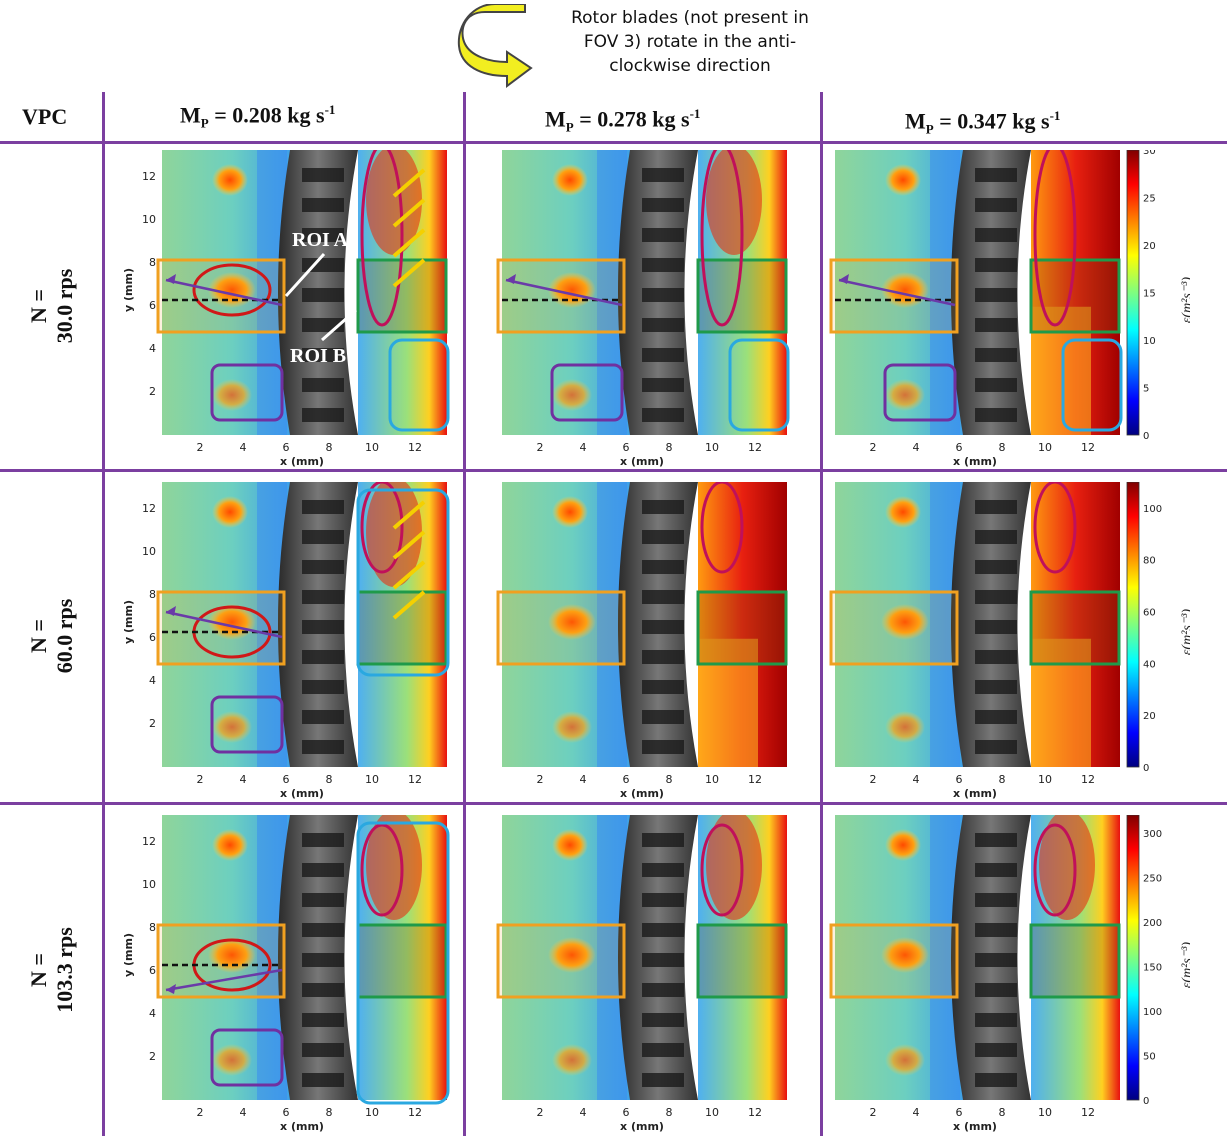  What do you see at coordinates (51, 306) in the screenshot?
I see `row-label-1: N = 30.0 rps` at bounding box center [51, 306].